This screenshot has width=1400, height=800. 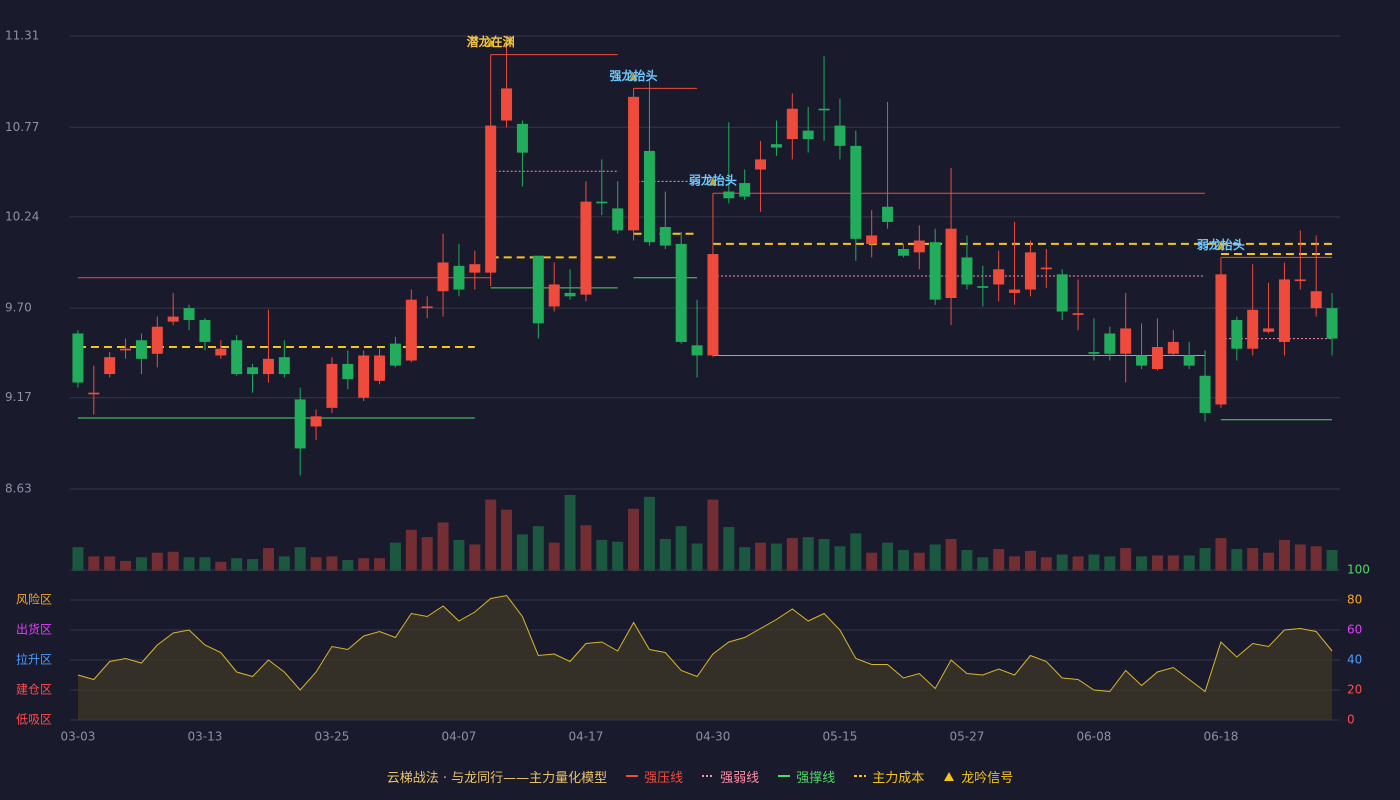 What do you see at coordinates (1354, 600) in the screenshot?
I see `y2-tick-label: 80` at bounding box center [1354, 600].